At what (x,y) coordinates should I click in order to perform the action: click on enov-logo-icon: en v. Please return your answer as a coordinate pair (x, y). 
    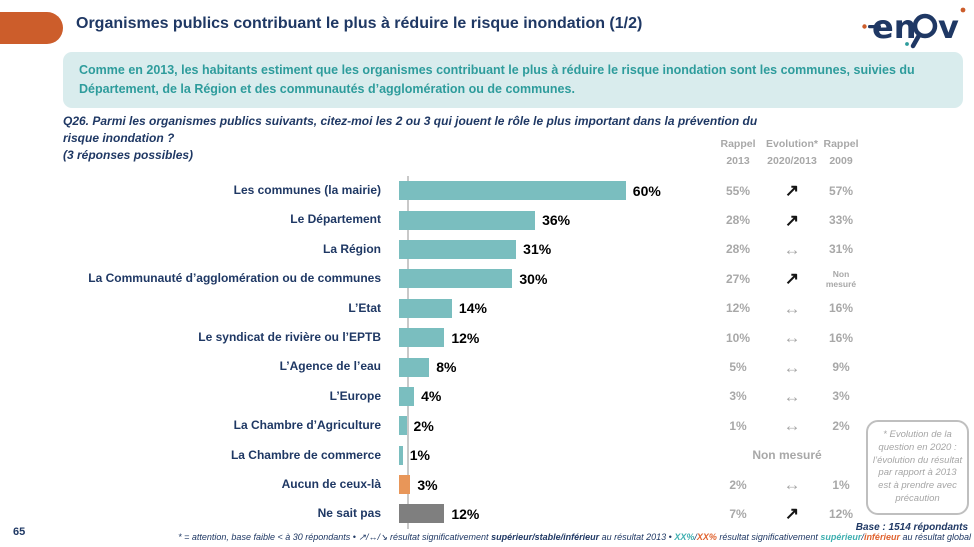
    Looking at the image, I should click on (914, 28).